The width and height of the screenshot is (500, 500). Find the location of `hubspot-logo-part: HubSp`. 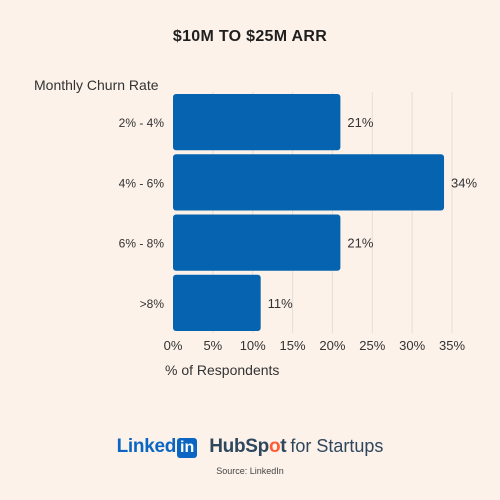

hubspot-logo-part: HubSp is located at coordinates (239, 446).